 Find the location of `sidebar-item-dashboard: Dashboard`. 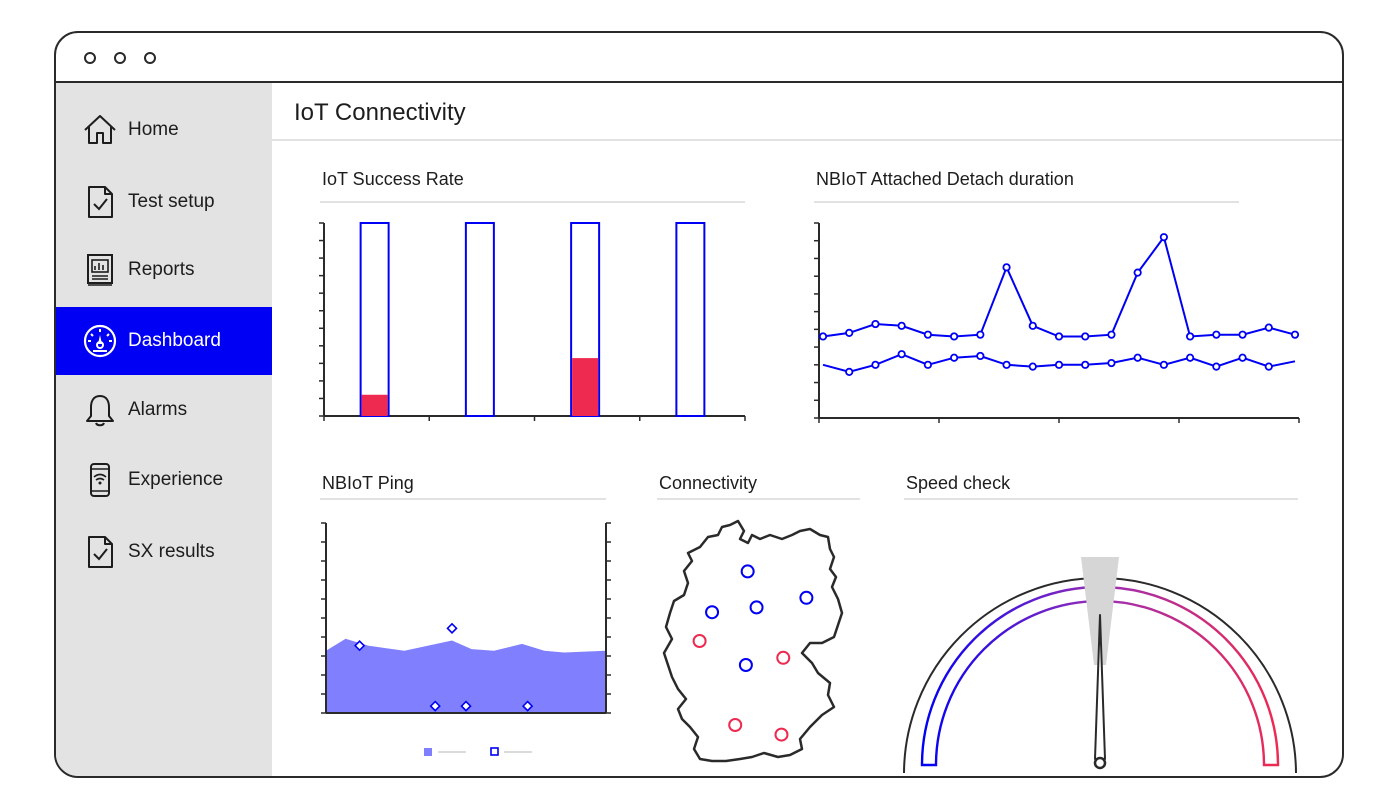

sidebar-item-dashboard: Dashboard is located at coordinates (164, 341).